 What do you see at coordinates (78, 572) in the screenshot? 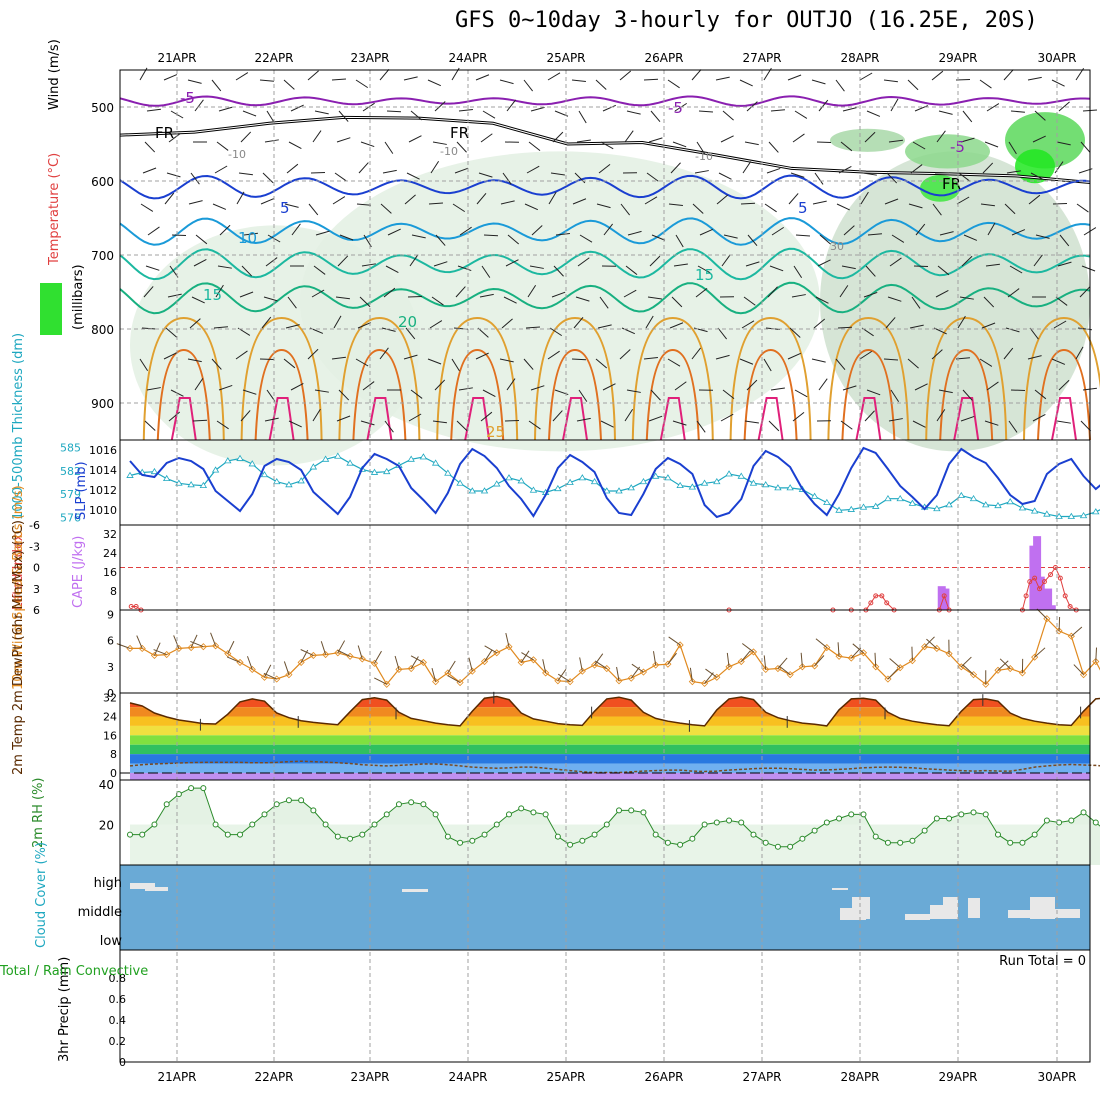
I see `cape-title: CAPE (J/kg)` at bounding box center [78, 572].